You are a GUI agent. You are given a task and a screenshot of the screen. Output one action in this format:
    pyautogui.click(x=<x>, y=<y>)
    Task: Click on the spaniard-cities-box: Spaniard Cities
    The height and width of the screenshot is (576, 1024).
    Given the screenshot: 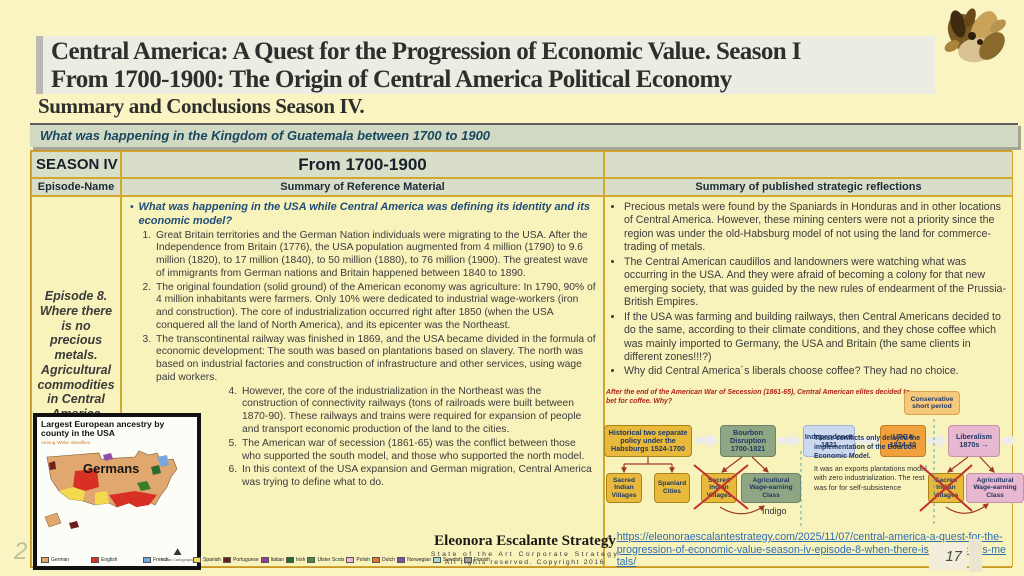 What is the action you would take?
    pyautogui.click(x=672, y=488)
    